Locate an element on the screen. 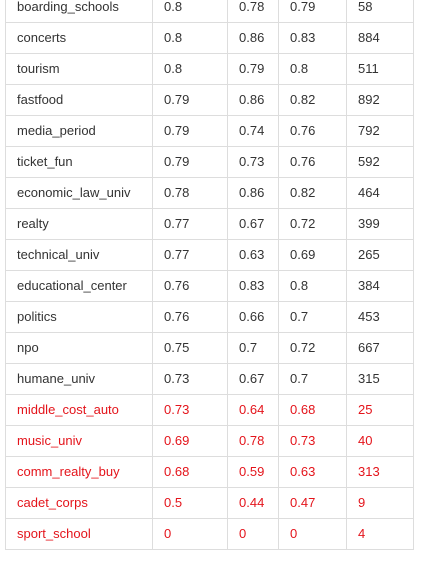  count-cell: 40 is located at coordinates (380, 441).